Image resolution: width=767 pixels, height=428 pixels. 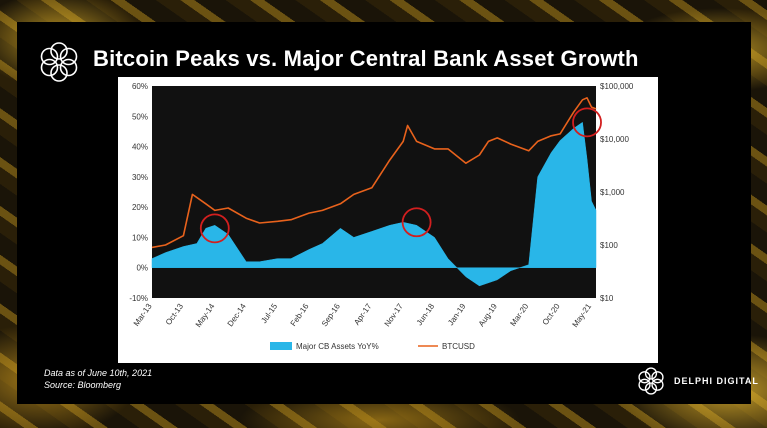 I want to click on left-tick-label: 0%, so click(x=142, y=268).